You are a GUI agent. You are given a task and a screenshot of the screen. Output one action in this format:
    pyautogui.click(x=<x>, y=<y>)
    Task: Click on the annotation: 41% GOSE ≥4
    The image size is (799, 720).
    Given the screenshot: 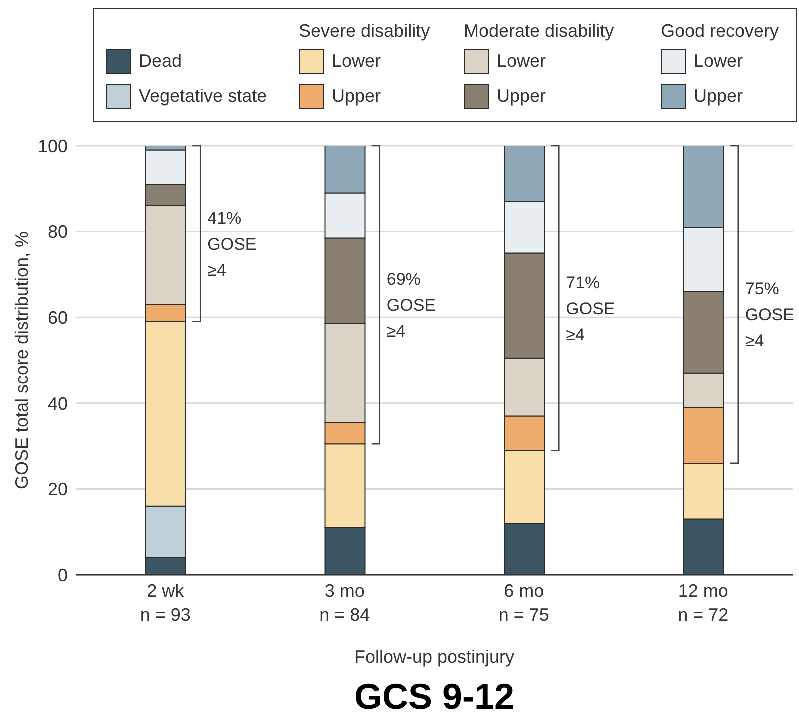 What is the action you would take?
    pyautogui.click(x=232, y=244)
    